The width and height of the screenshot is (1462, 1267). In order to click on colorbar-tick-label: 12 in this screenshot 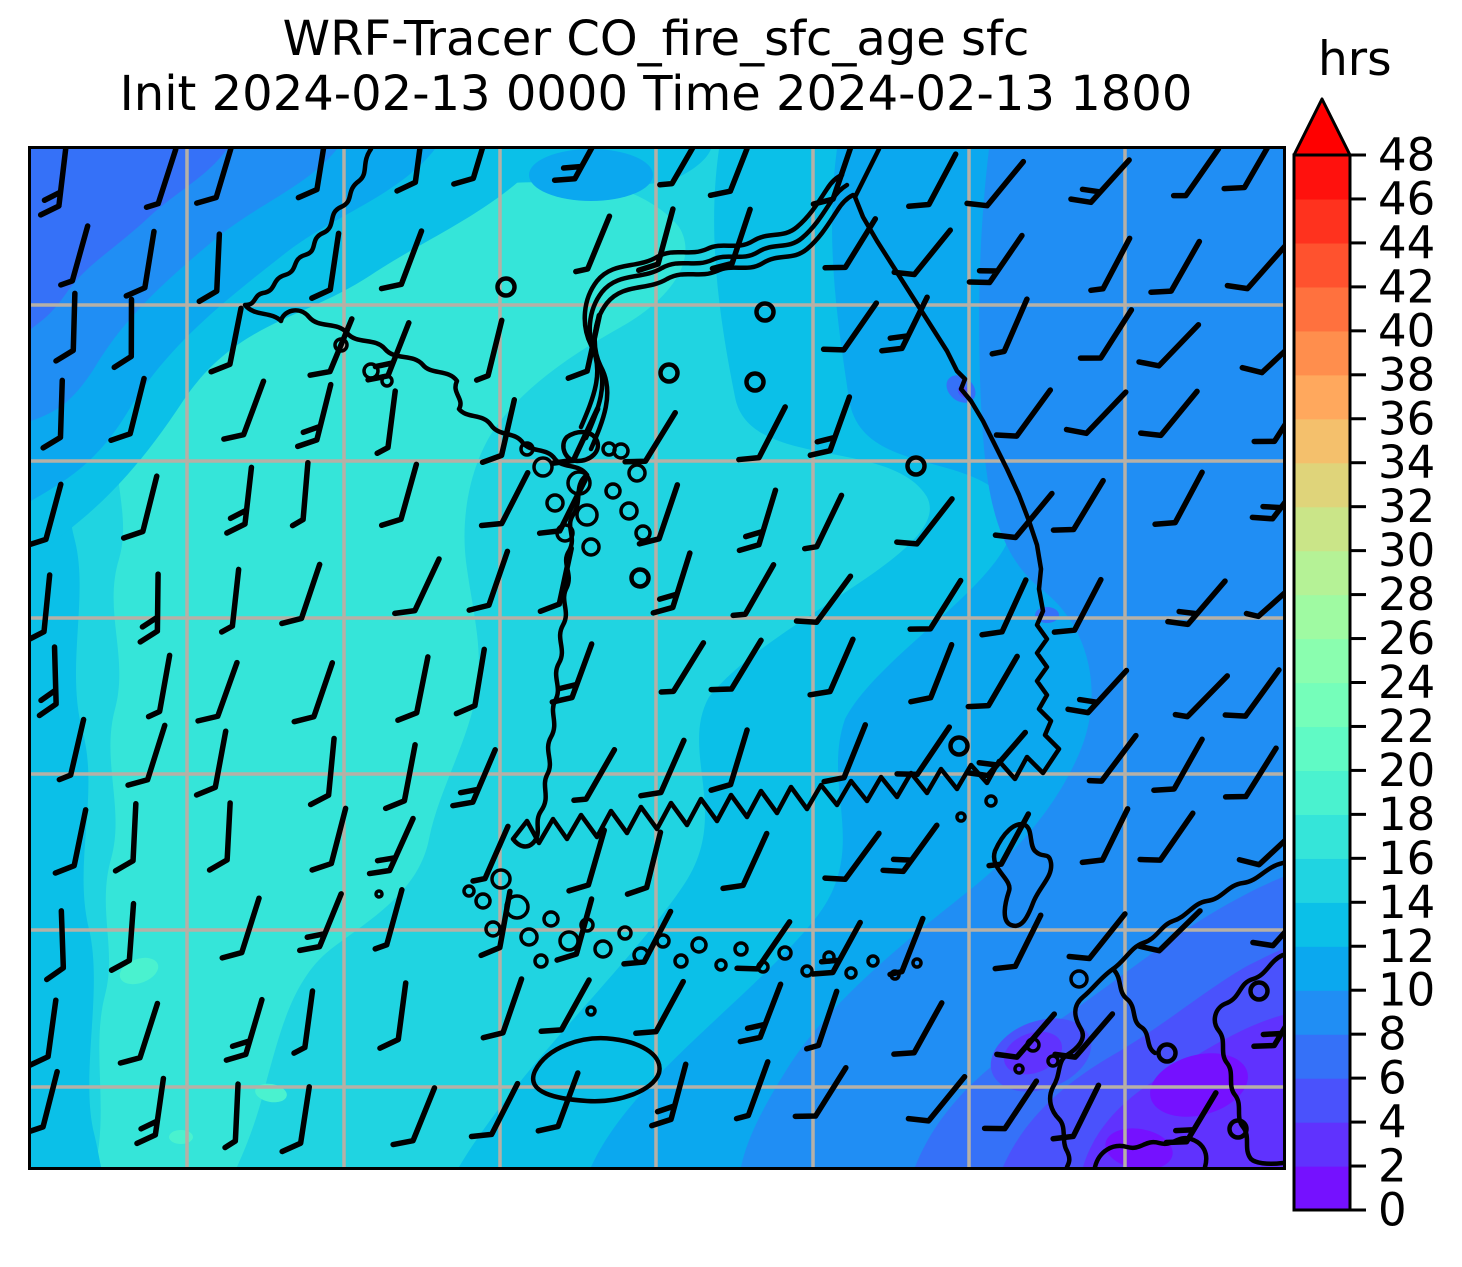, I will do `click(1406, 946)`.